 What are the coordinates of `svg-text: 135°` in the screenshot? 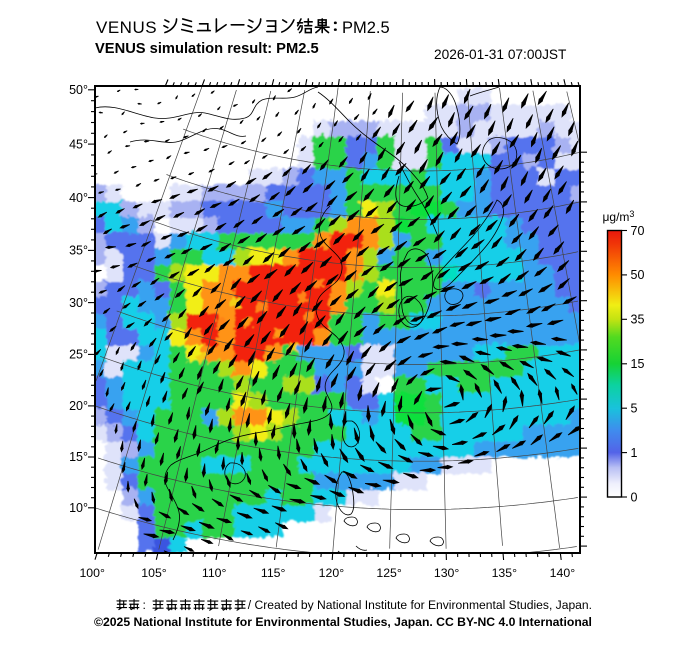 It's located at (505, 573).